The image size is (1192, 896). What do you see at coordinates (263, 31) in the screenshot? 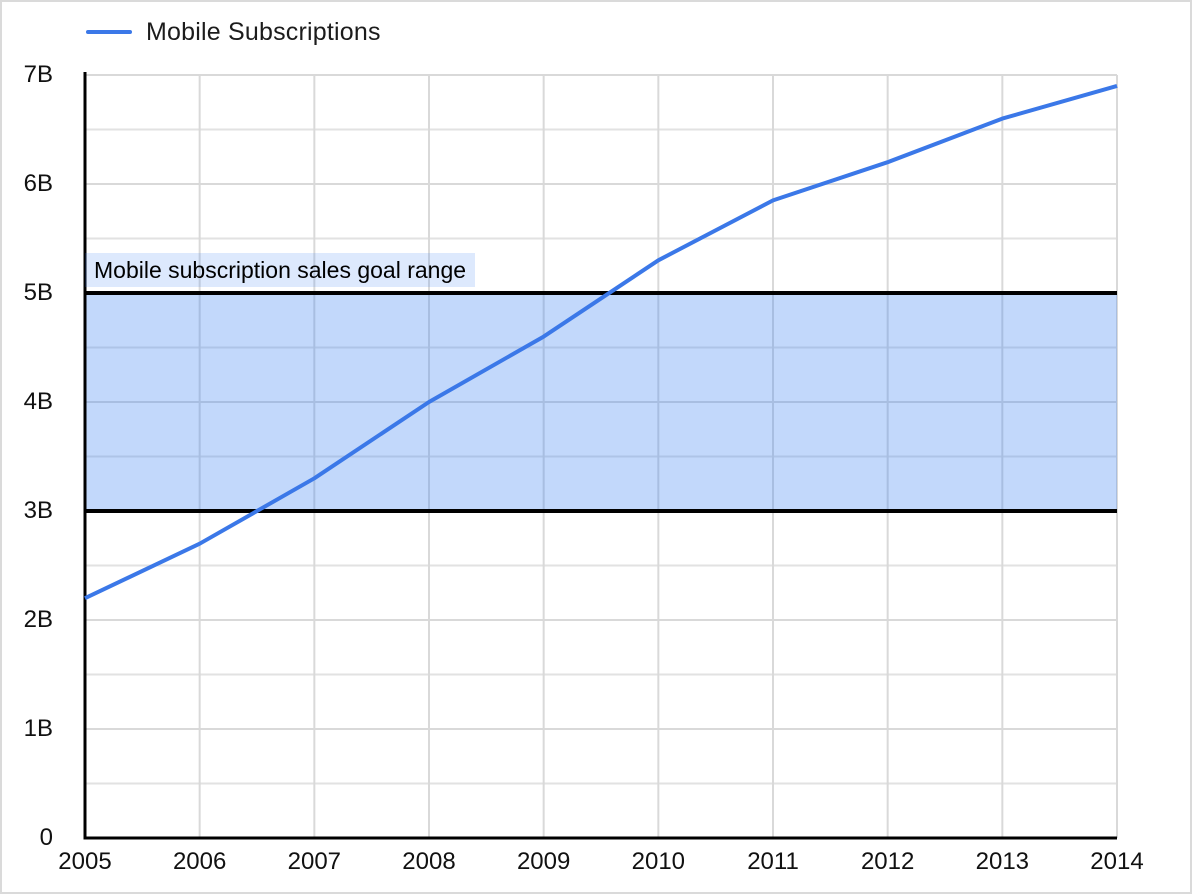
I see `legend-label: Mobile Subscriptions` at bounding box center [263, 31].